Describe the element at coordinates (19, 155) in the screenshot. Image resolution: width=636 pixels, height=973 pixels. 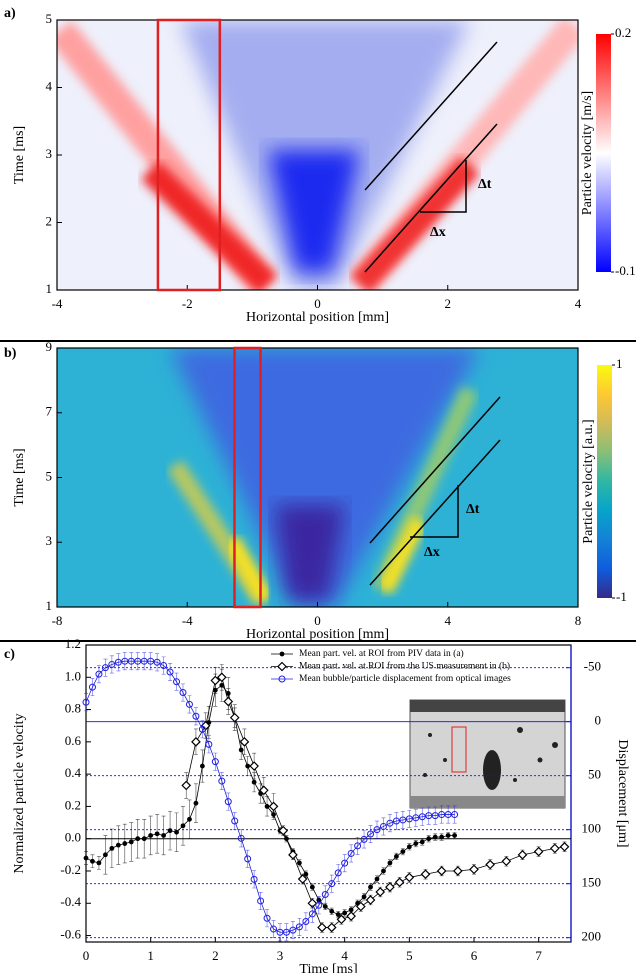
I see `y-axis-label: Time [ms]` at that location.